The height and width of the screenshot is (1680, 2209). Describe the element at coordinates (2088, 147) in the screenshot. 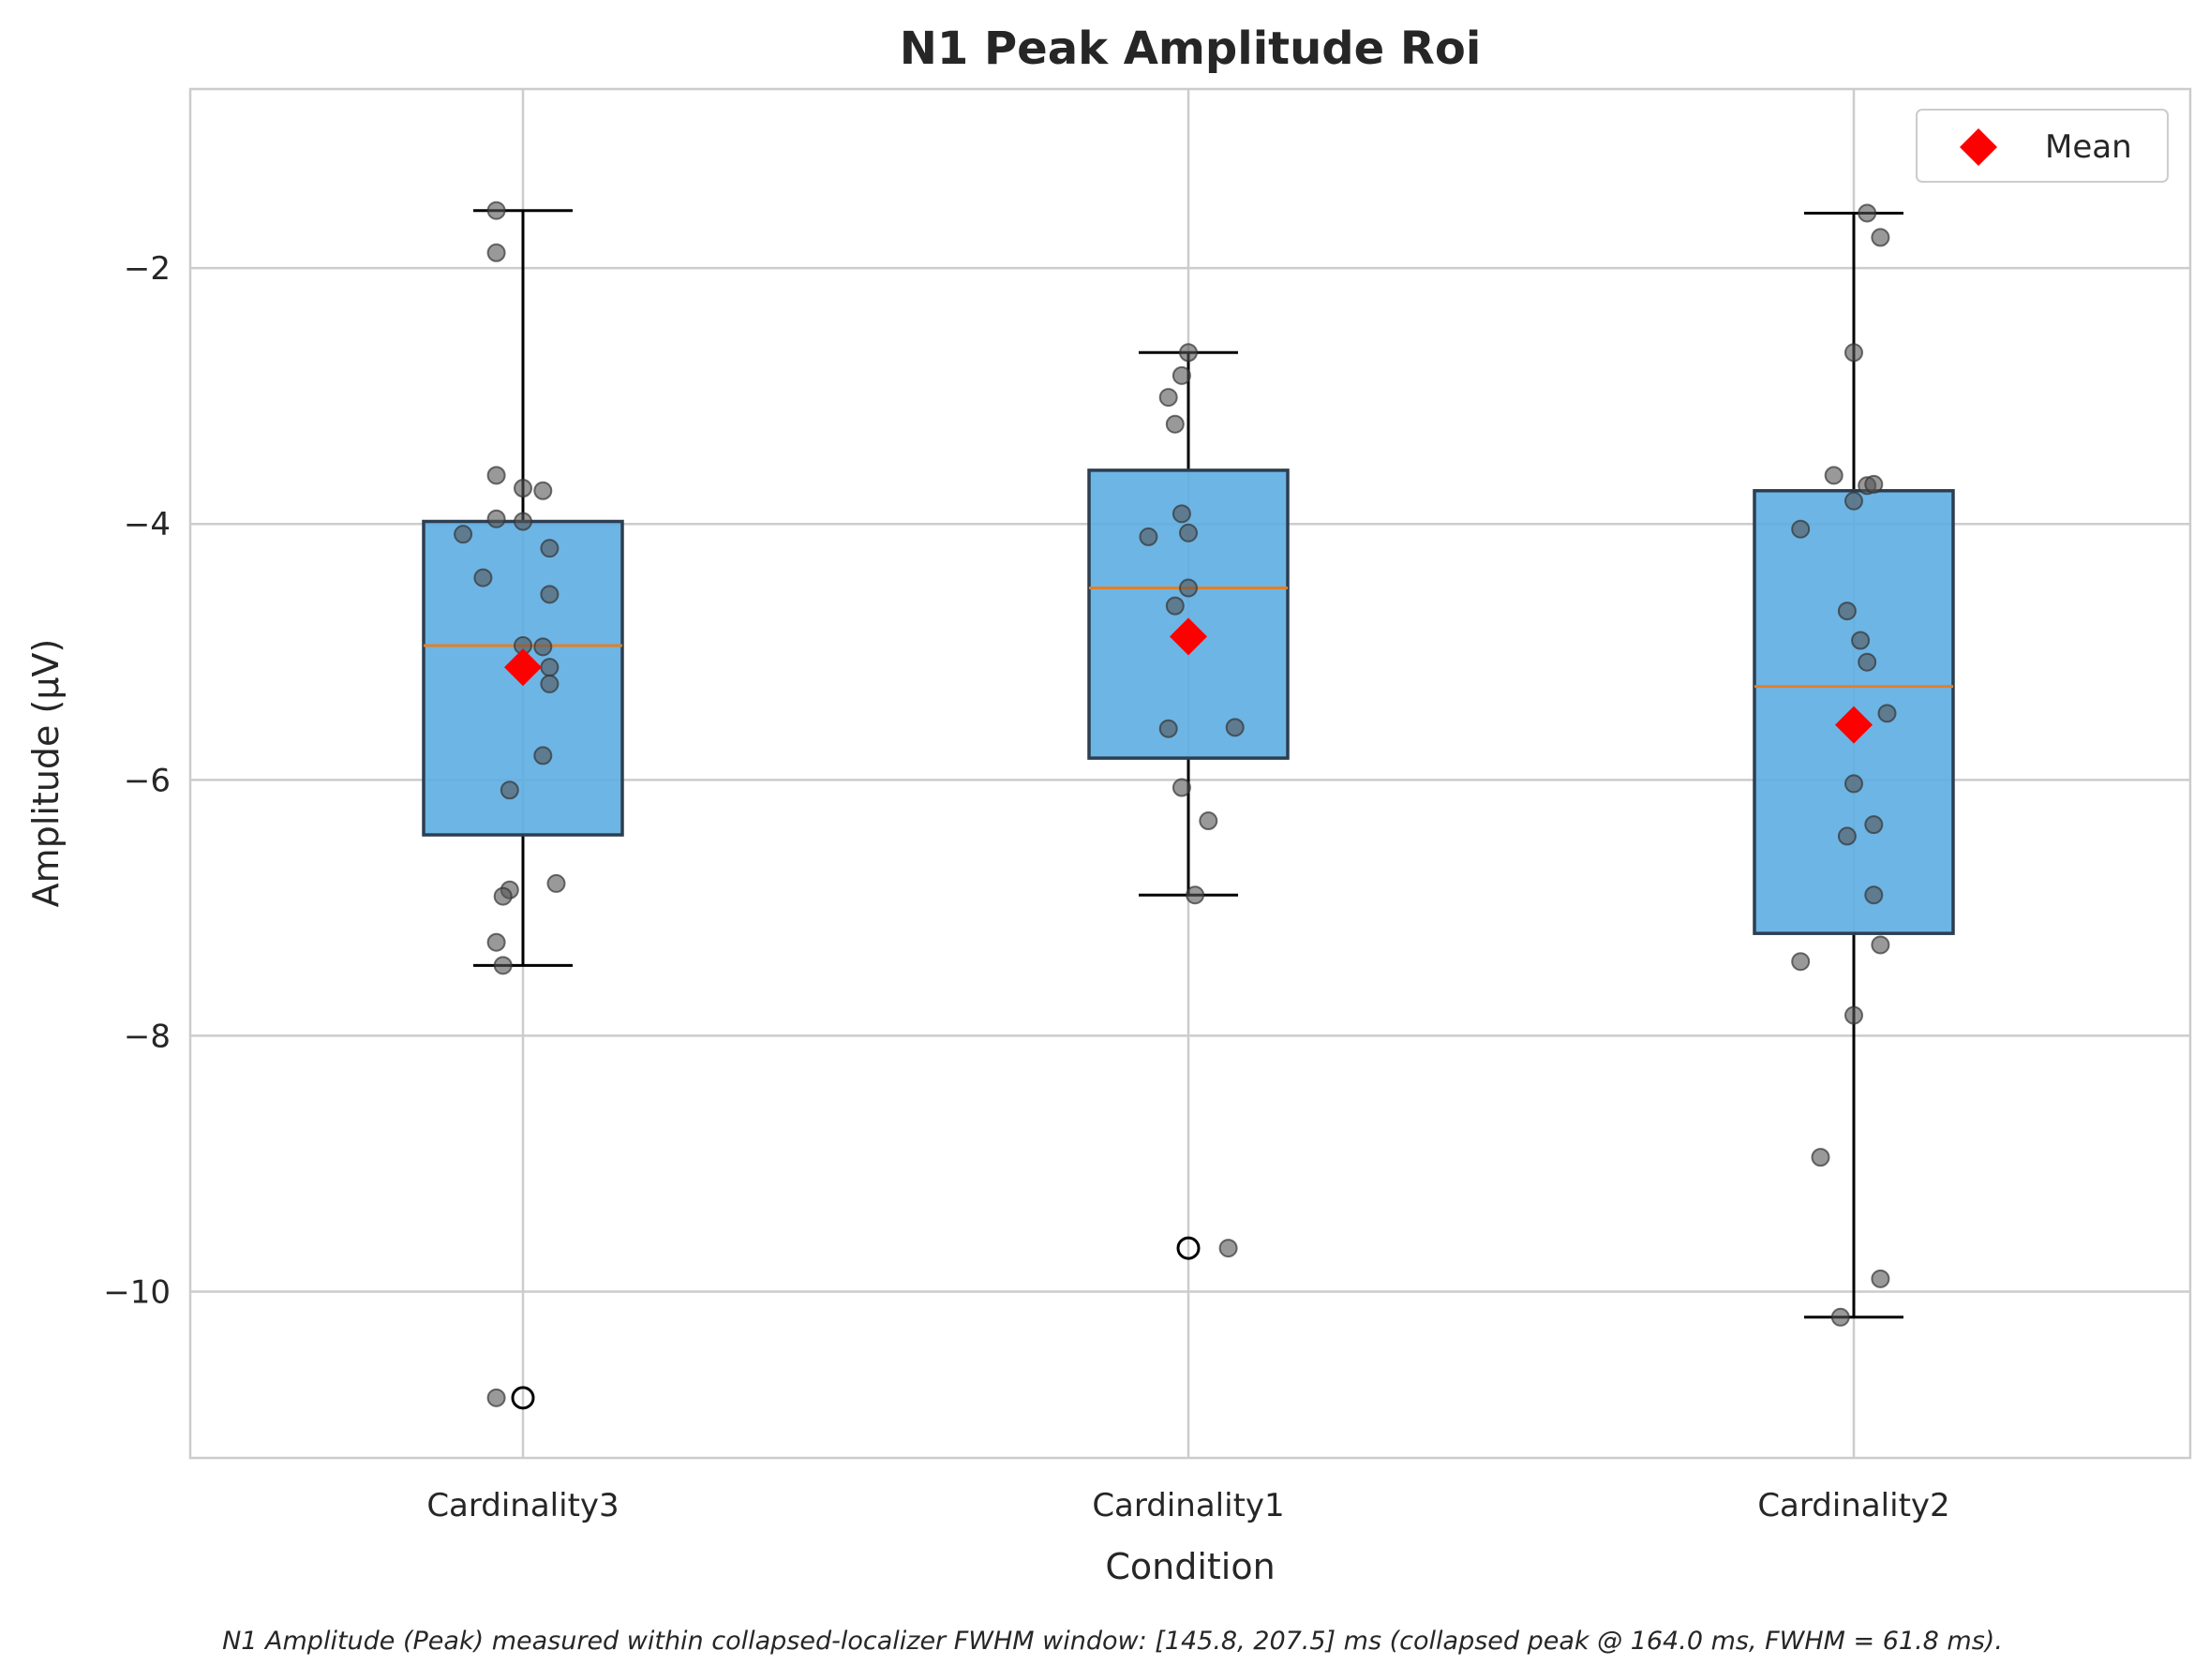

I see `legend-mean-label: Mean` at that location.